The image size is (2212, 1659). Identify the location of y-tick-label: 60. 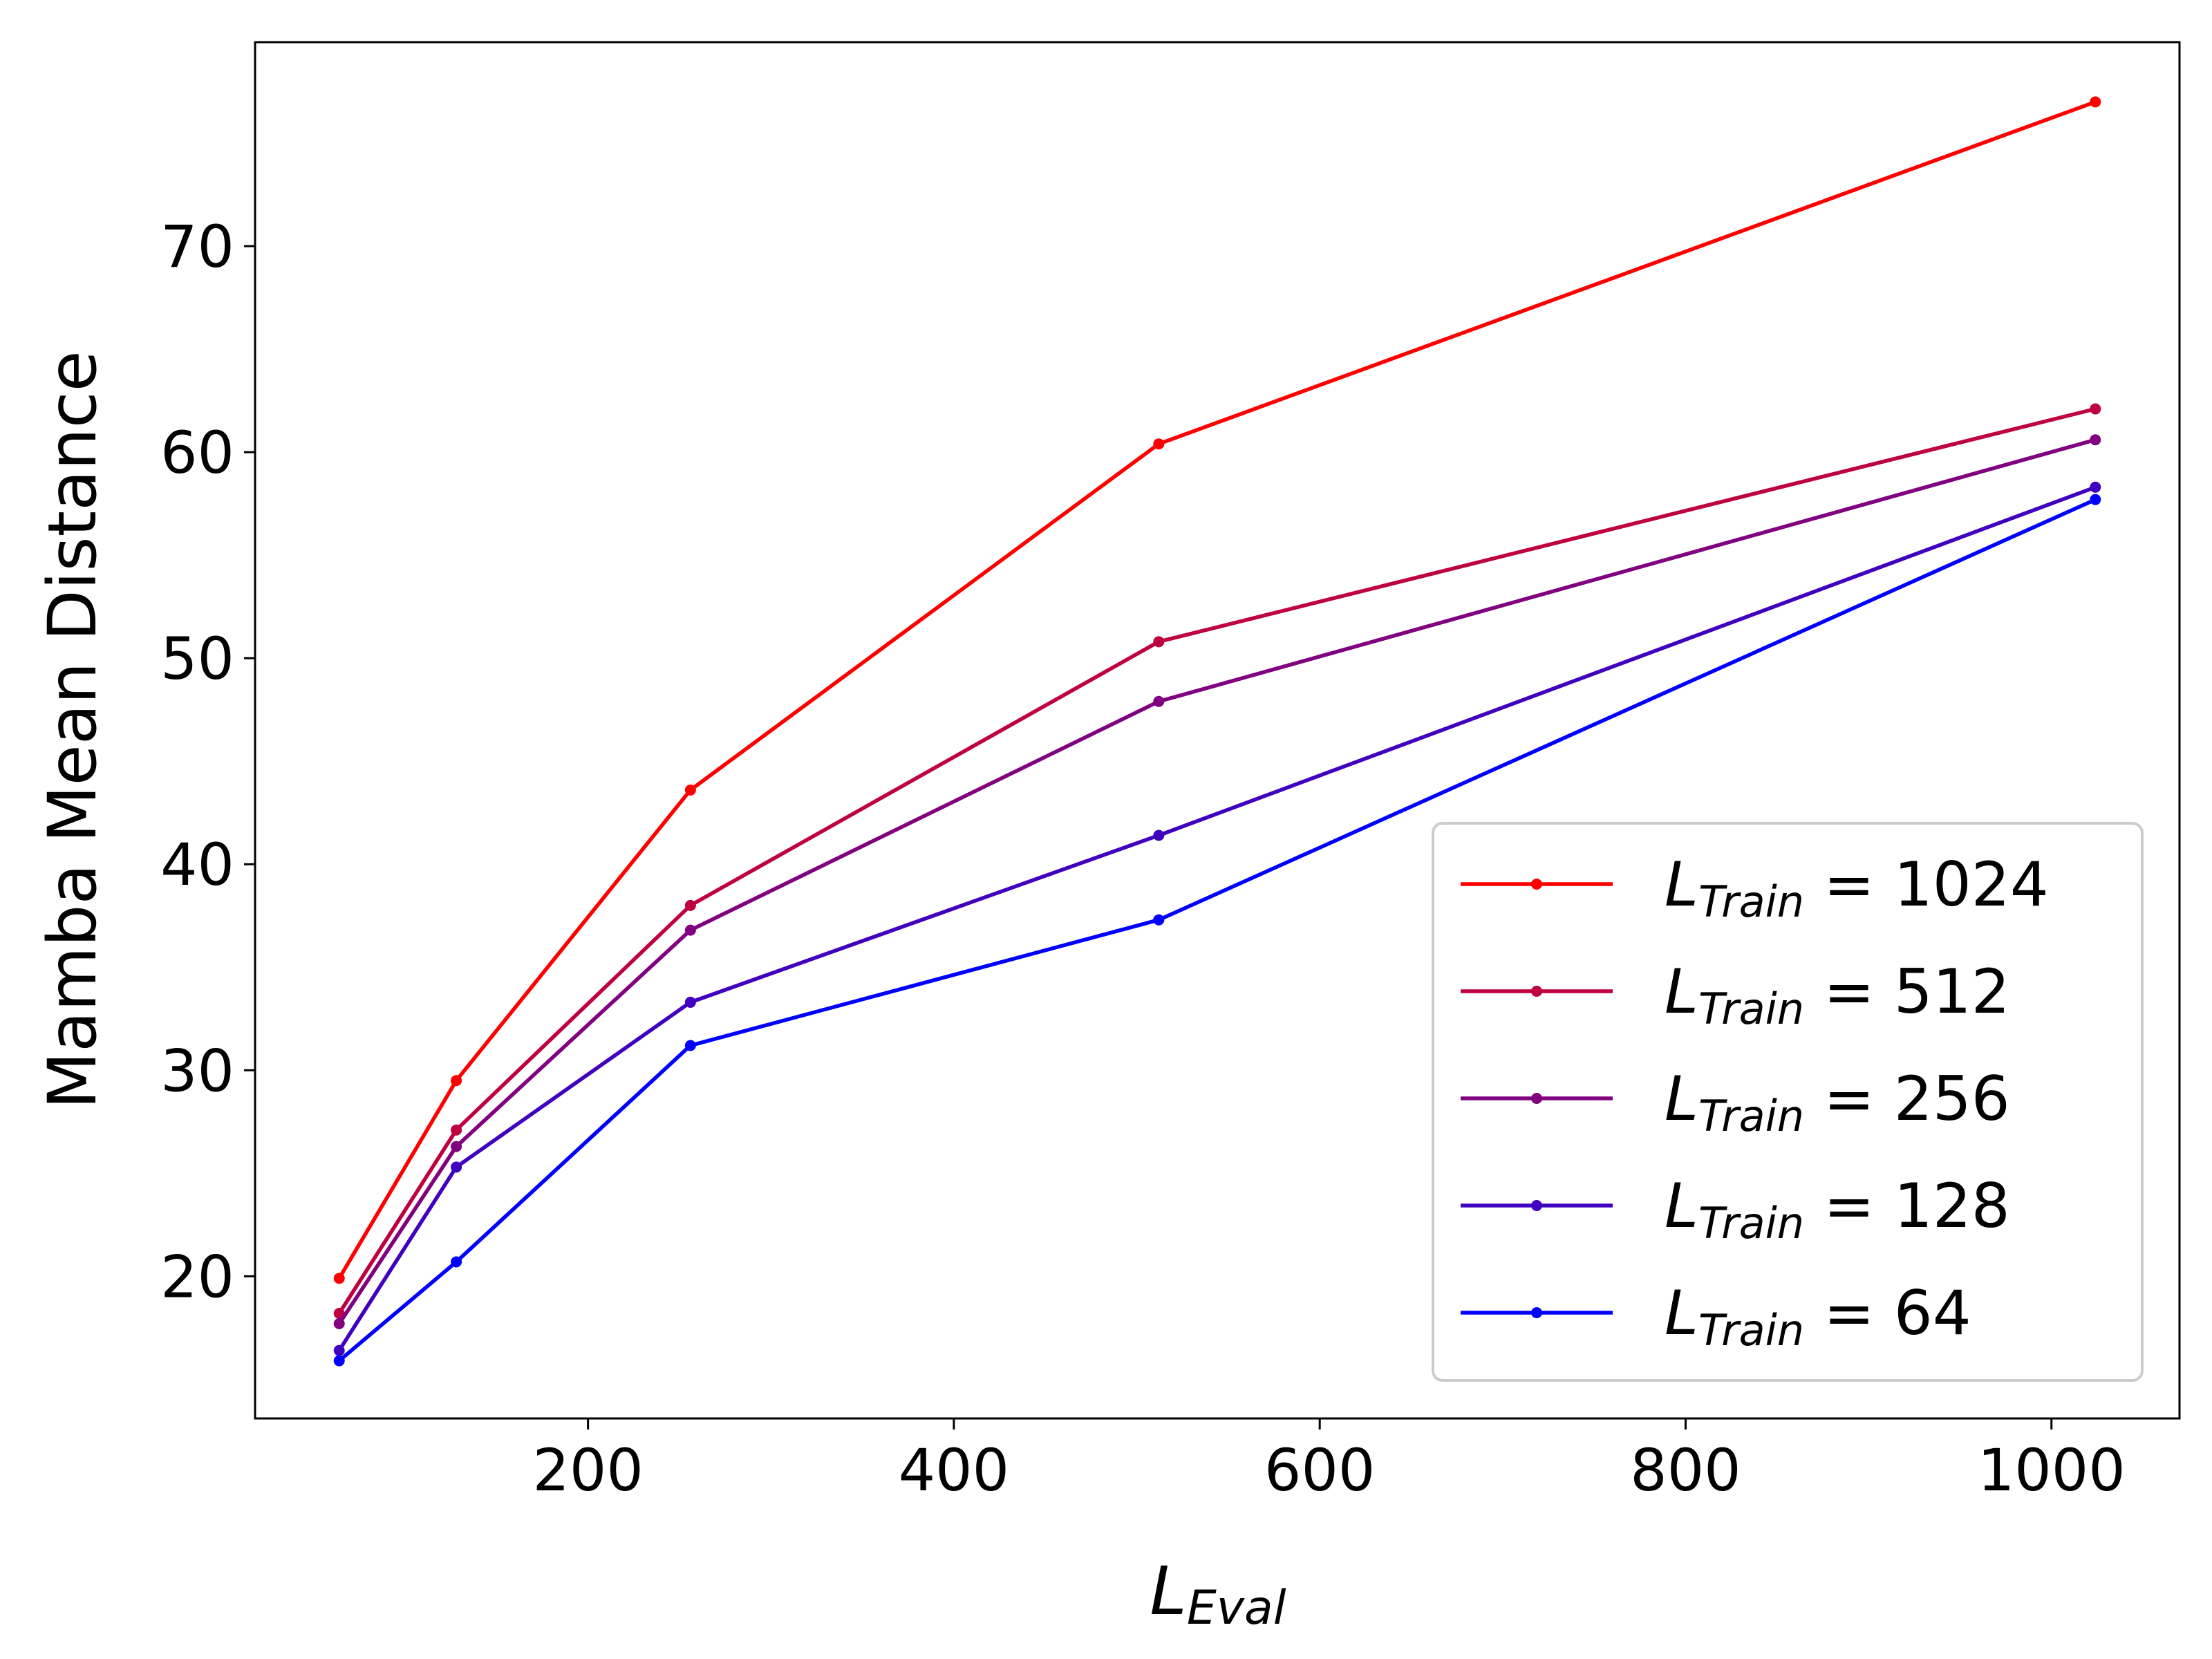
(197, 453).